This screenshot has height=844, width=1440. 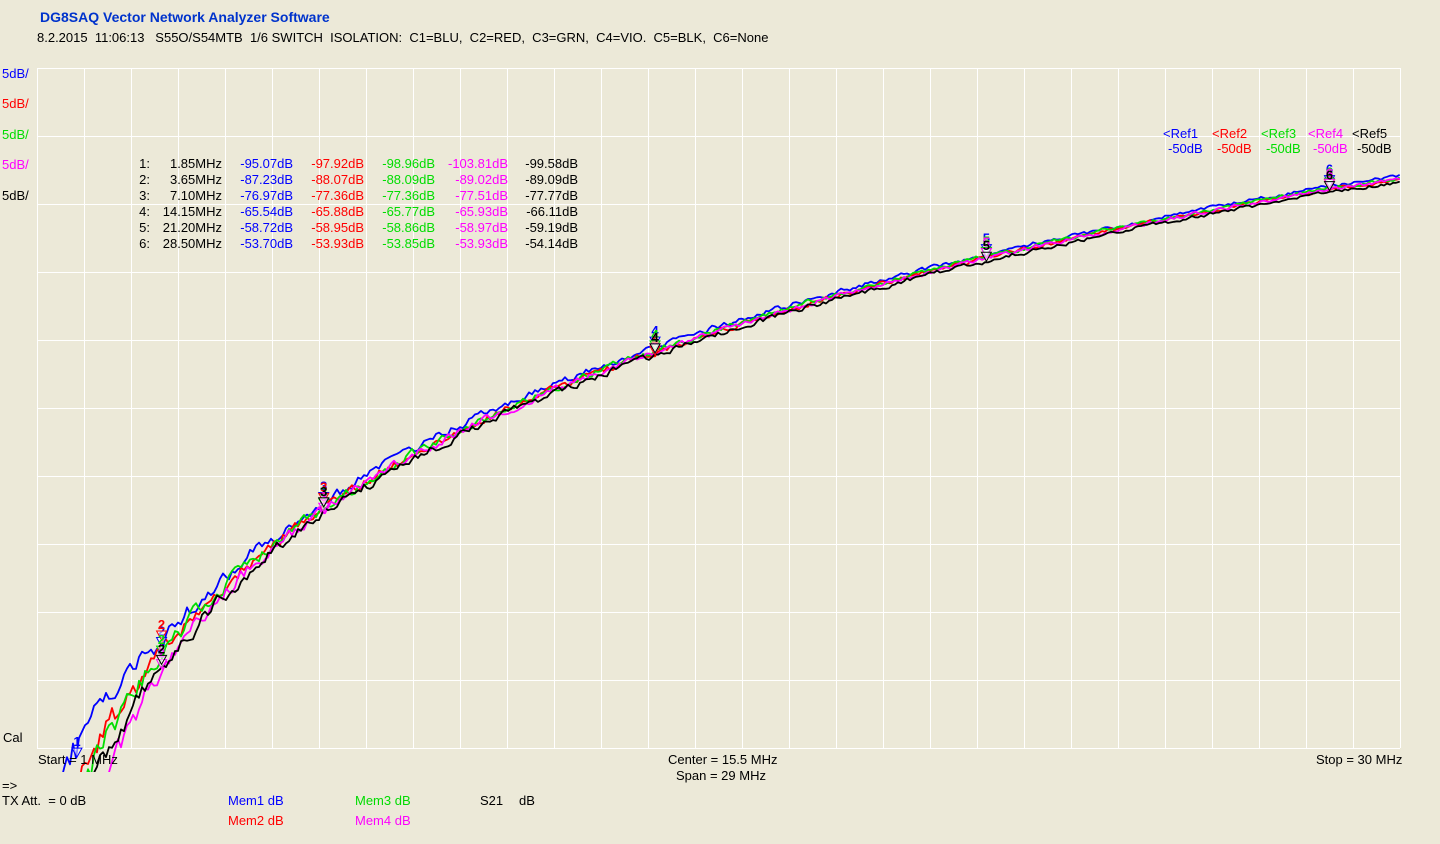 What do you see at coordinates (1359, 759) in the screenshot?
I see `stop-frequency-label: Stop = 30 MHz` at bounding box center [1359, 759].